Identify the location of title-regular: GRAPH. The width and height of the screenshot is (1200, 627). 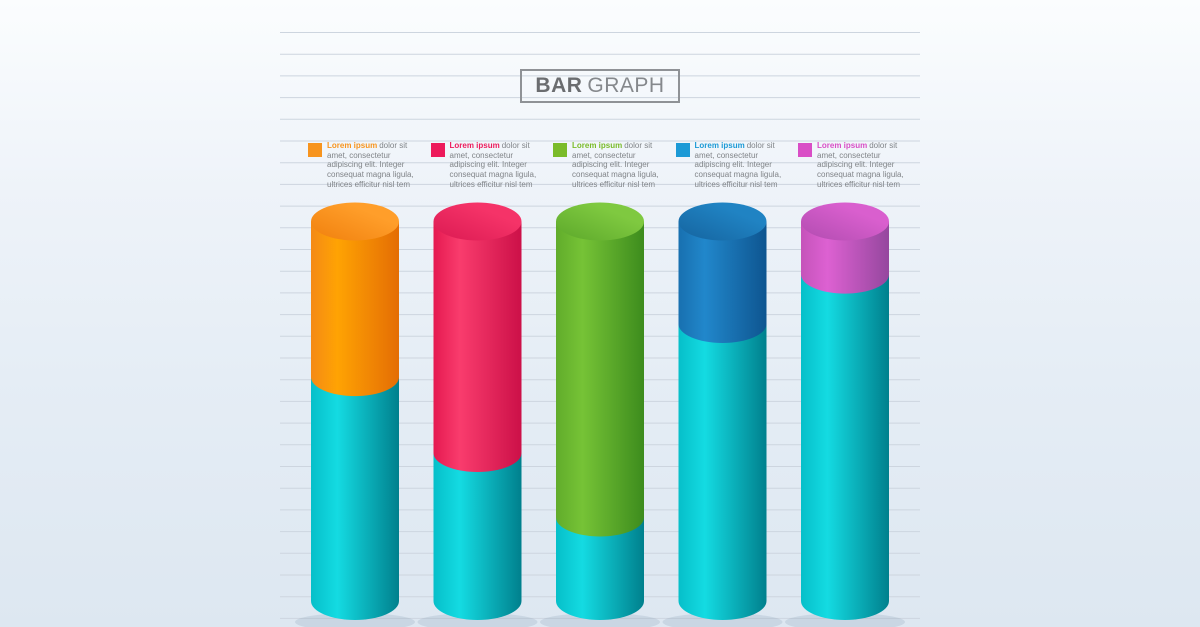
(626, 85).